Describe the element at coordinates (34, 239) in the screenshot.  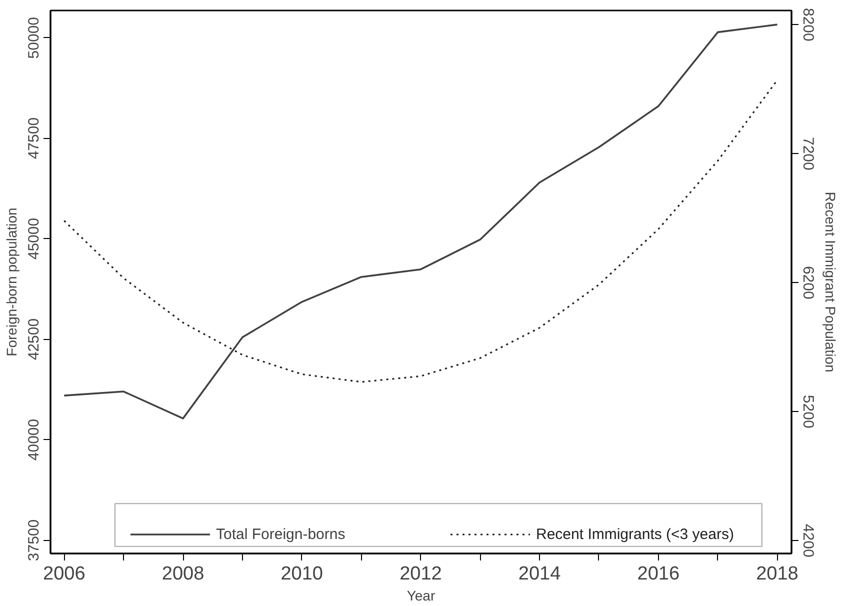
I see `y-tick-label: 45000` at that location.